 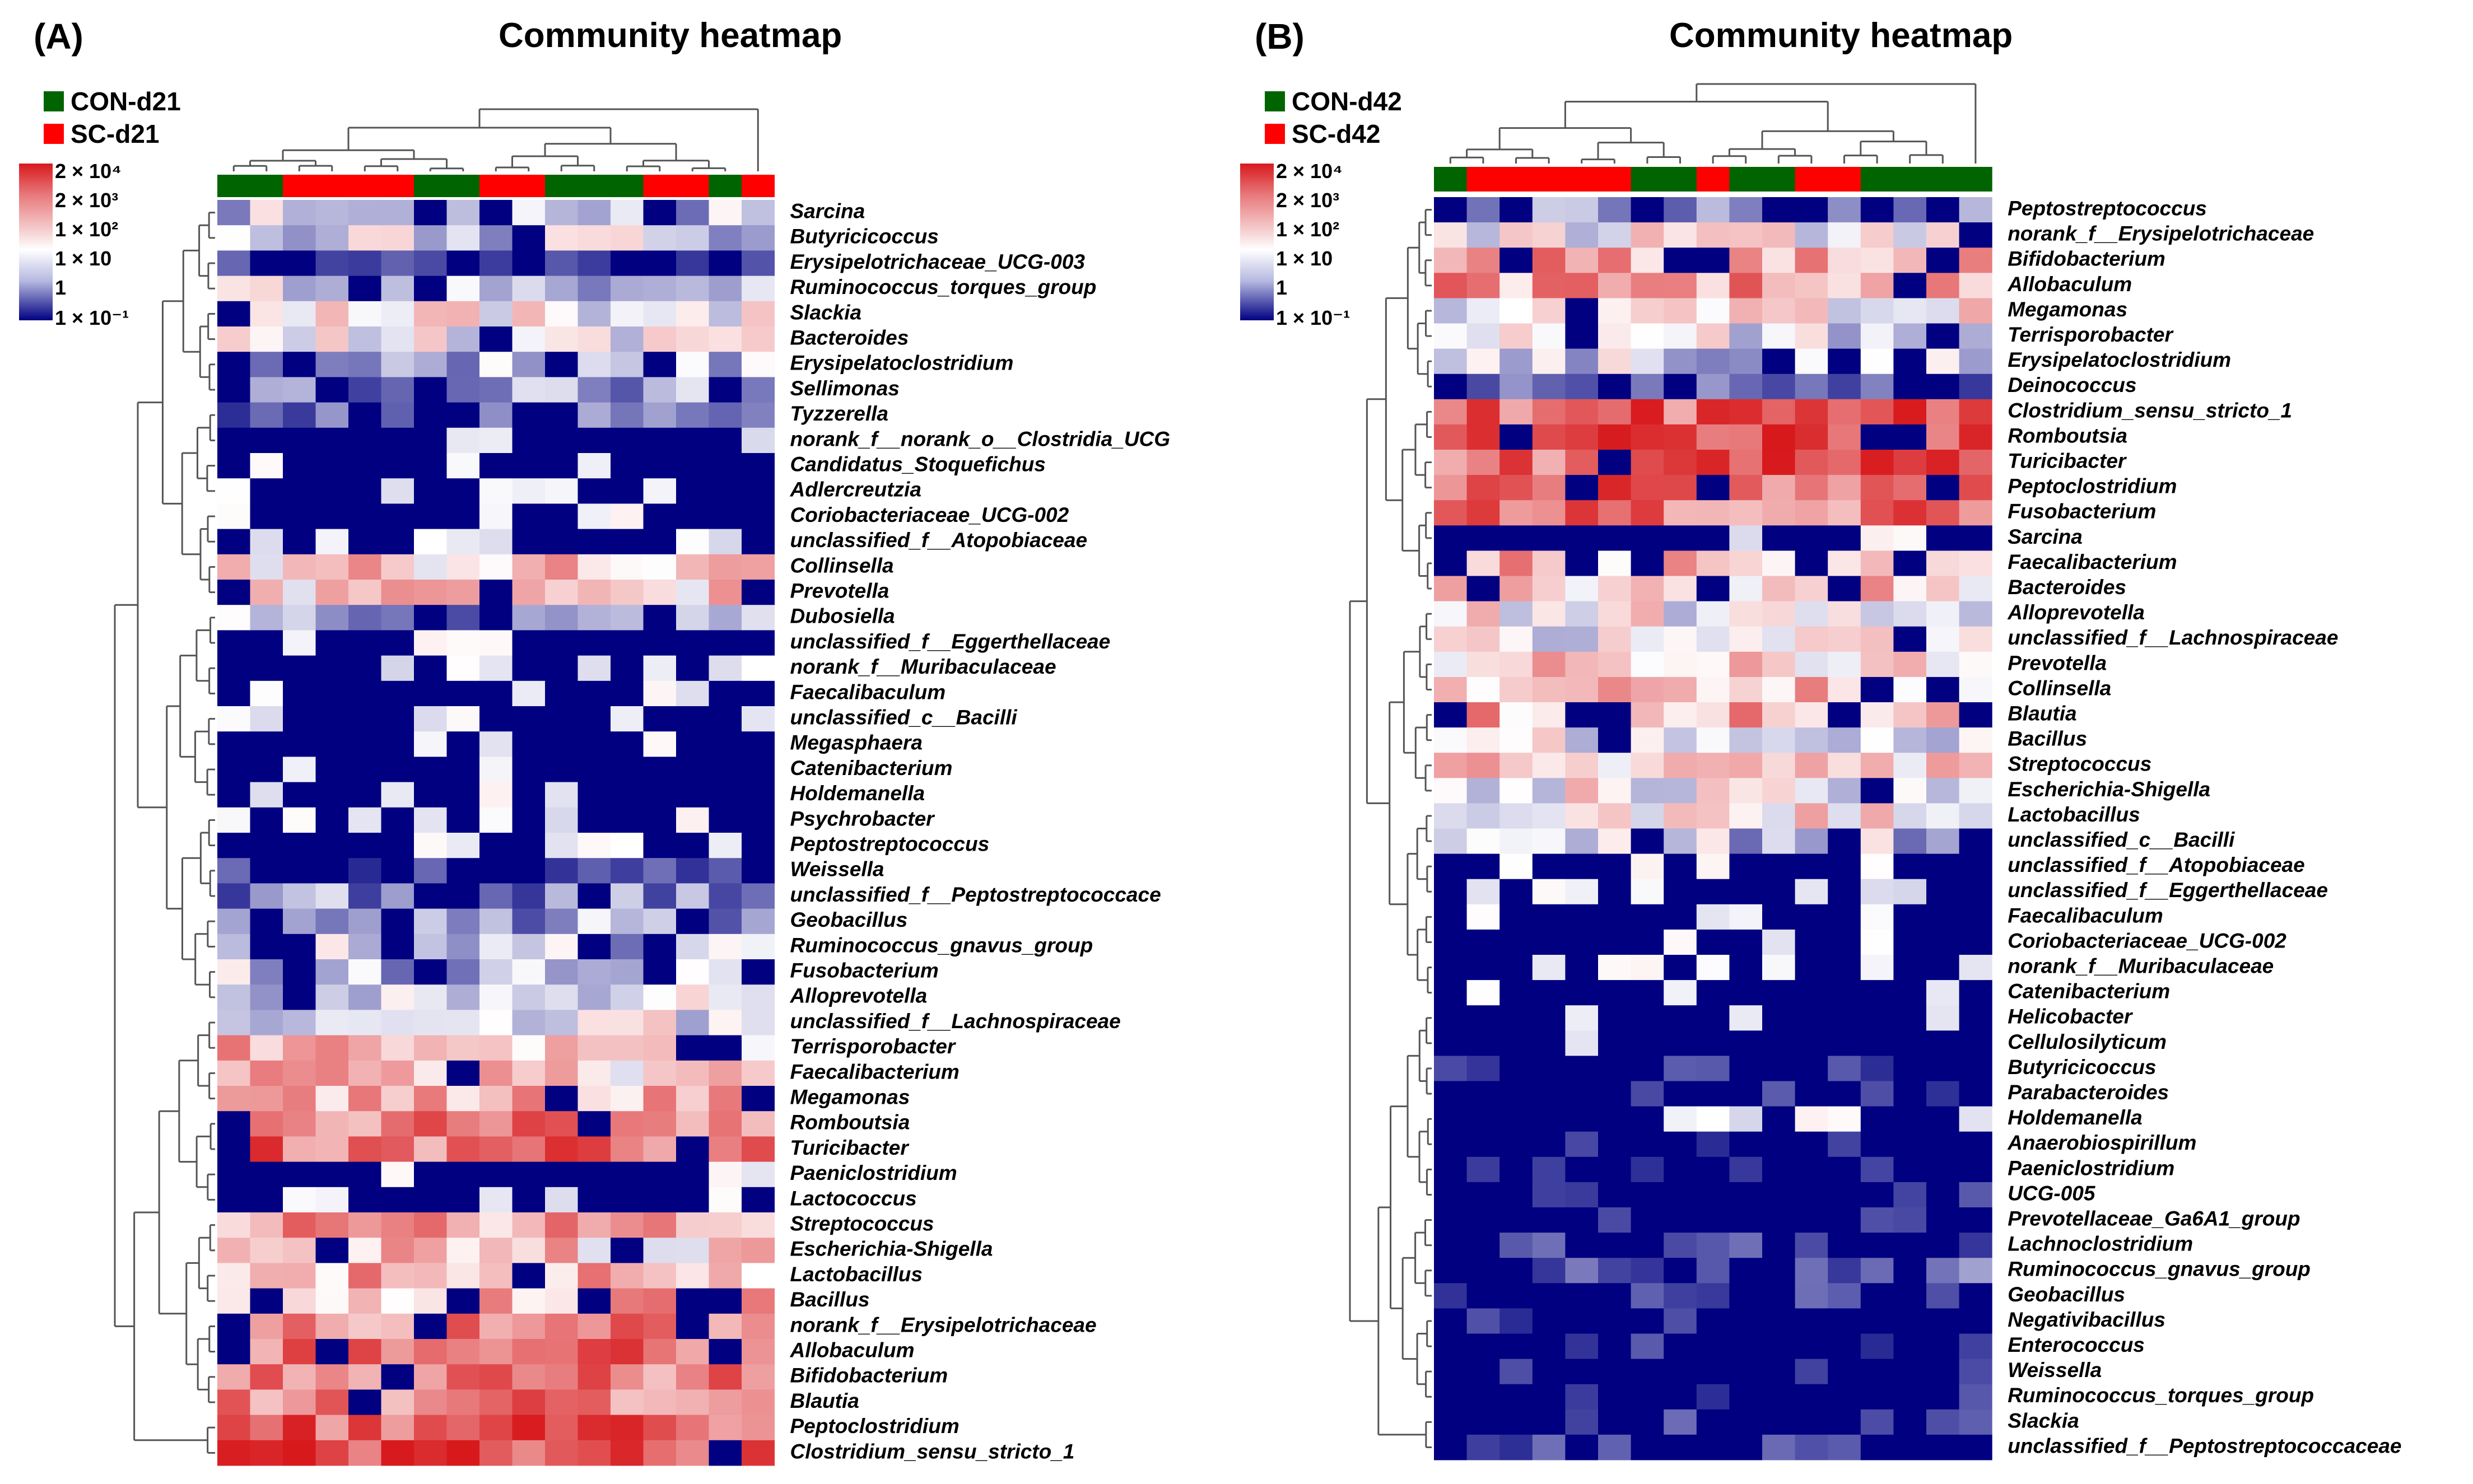 I want to click on row-label: unclassified_c__Bacilli, so click(x=904, y=718).